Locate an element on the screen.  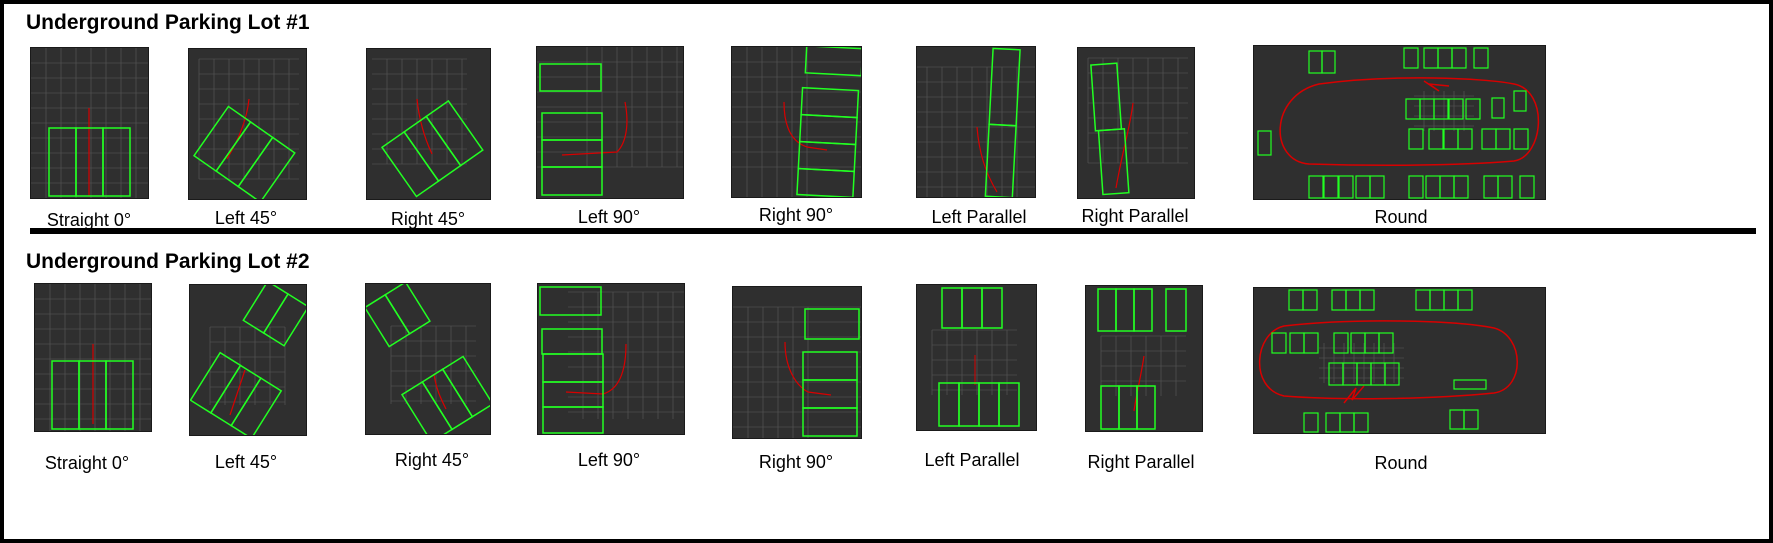
caption-lot2-right-90: Right 90° is located at coordinates (796, 462).